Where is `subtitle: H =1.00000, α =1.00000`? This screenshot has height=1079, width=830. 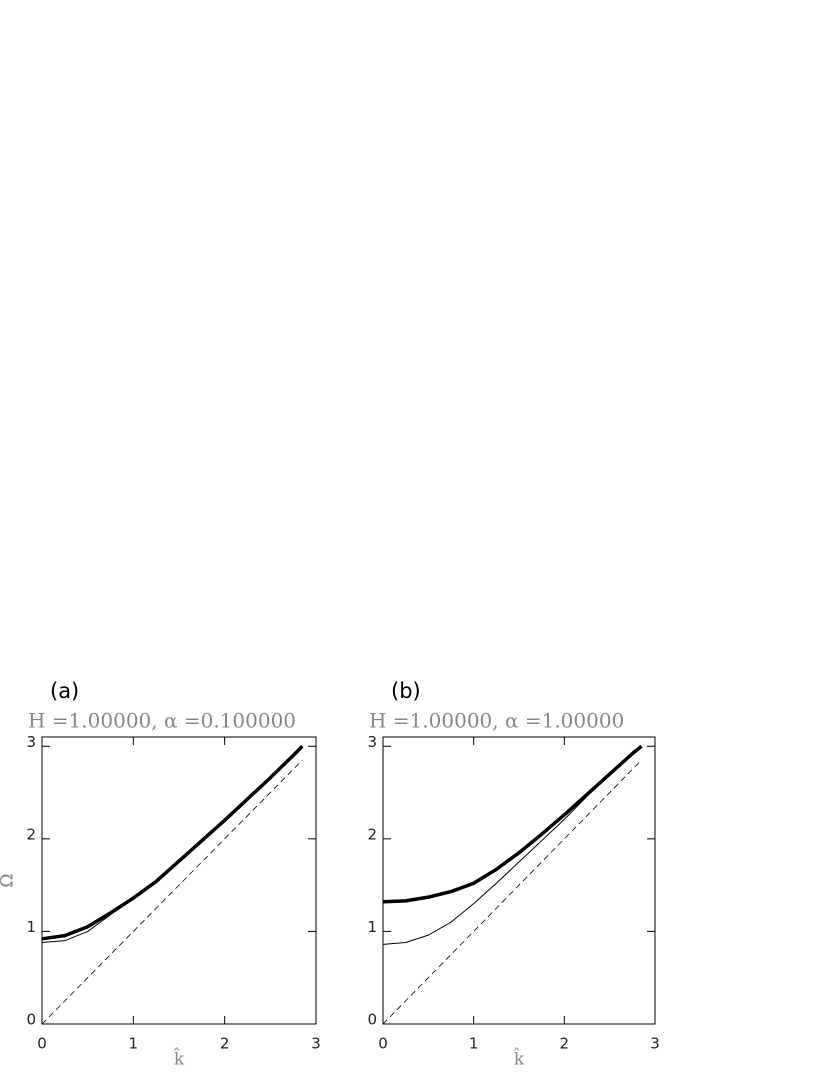 subtitle: H =1.00000, α =1.00000 is located at coordinates (496, 721).